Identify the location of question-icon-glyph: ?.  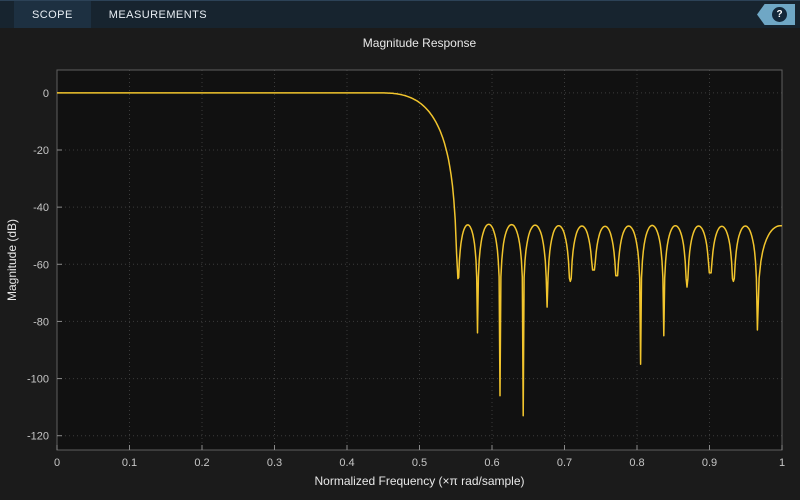
(779, 14).